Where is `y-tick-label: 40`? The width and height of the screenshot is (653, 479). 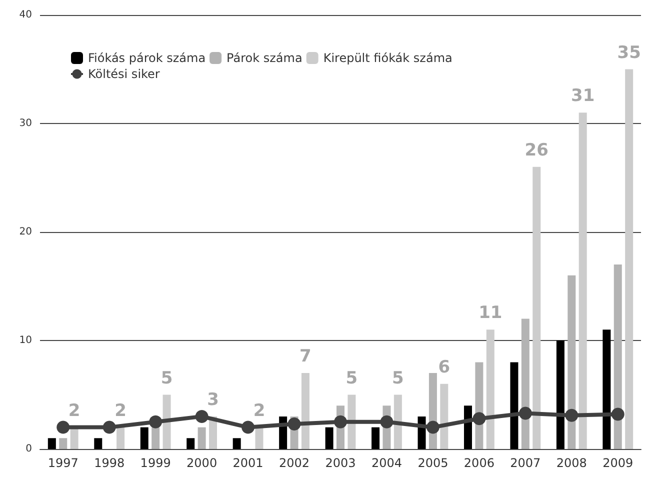
y-tick-label: 40 is located at coordinates (25, 15).